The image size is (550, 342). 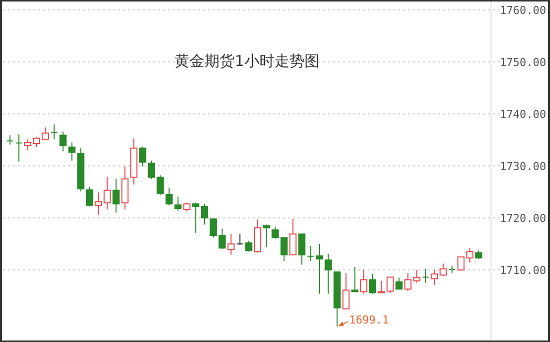 What do you see at coordinates (523, 166) in the screenshot?
I see `y-tick-label: 1730.00` at bounding box center [523, 166].